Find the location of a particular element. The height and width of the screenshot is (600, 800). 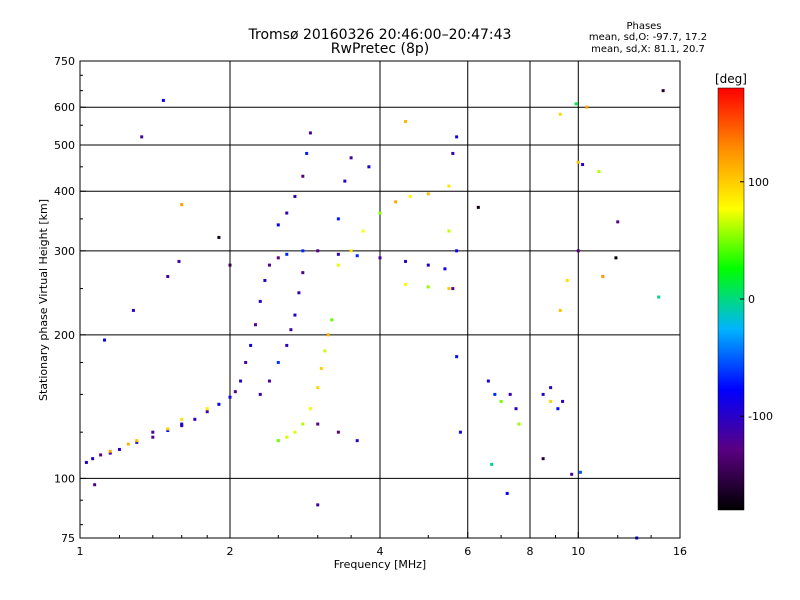

x-tick-label: 10 is located at coordinates (578, 551).